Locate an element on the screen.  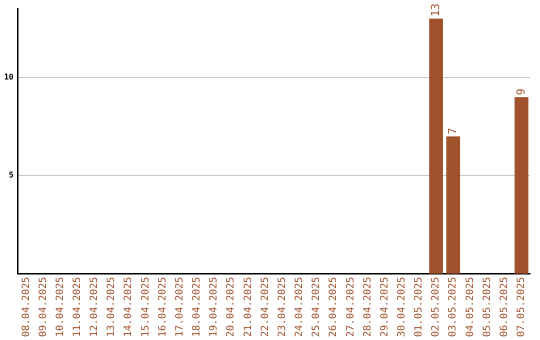
x-tick-label: 23.04.2025 is located at coordinates (282, 307).